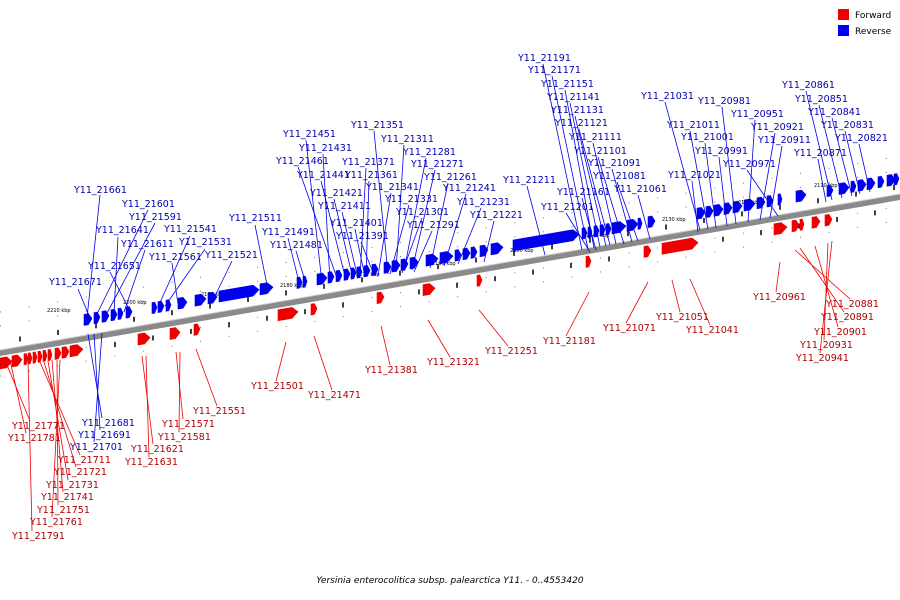 The image size is (900, 600). Describe the element at coordinates (847, 125) in the screenshot. I see `gene-label: Y11_20831` at that location.